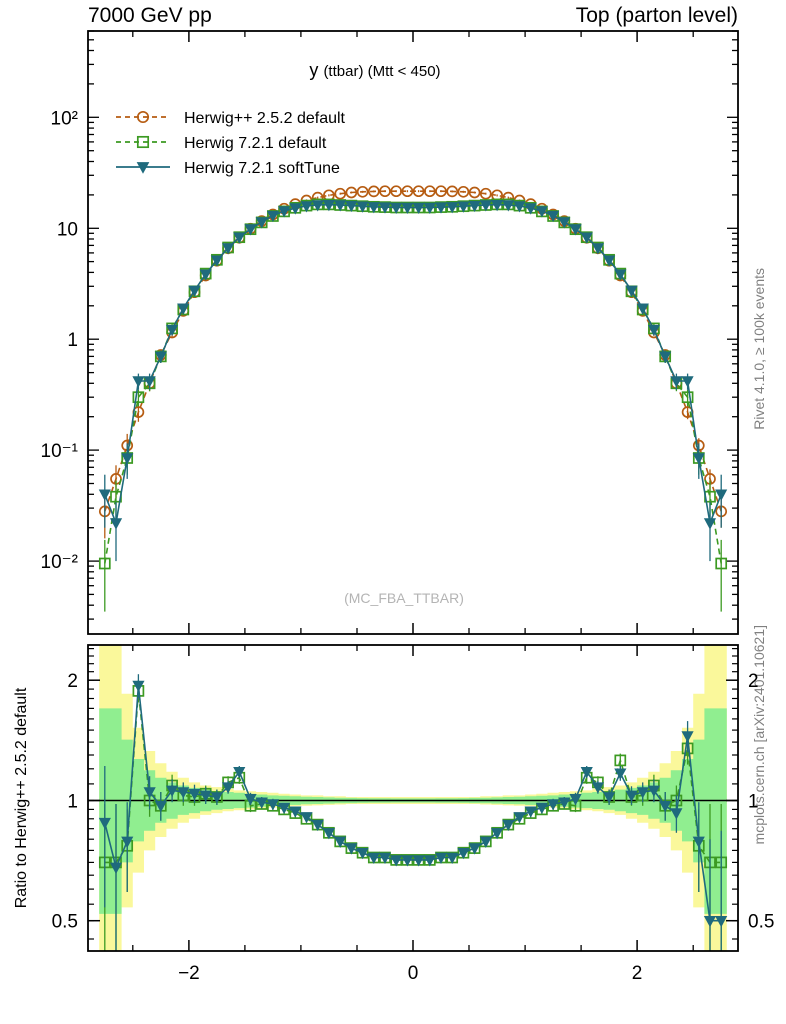  I want to click on x-tick-label: −2, so click(189, 973).